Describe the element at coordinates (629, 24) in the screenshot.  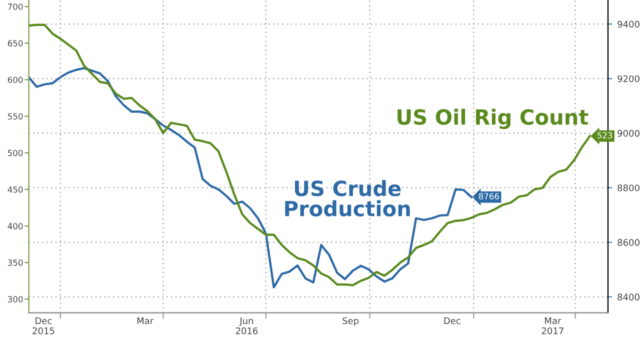
I see `y2-tick-label: 9400` at that location.